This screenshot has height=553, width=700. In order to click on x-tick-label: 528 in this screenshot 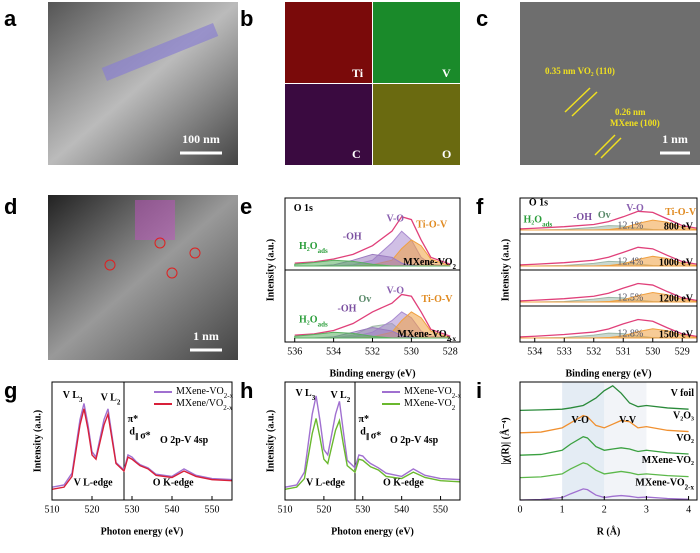, I will do `click(450, 351)`.